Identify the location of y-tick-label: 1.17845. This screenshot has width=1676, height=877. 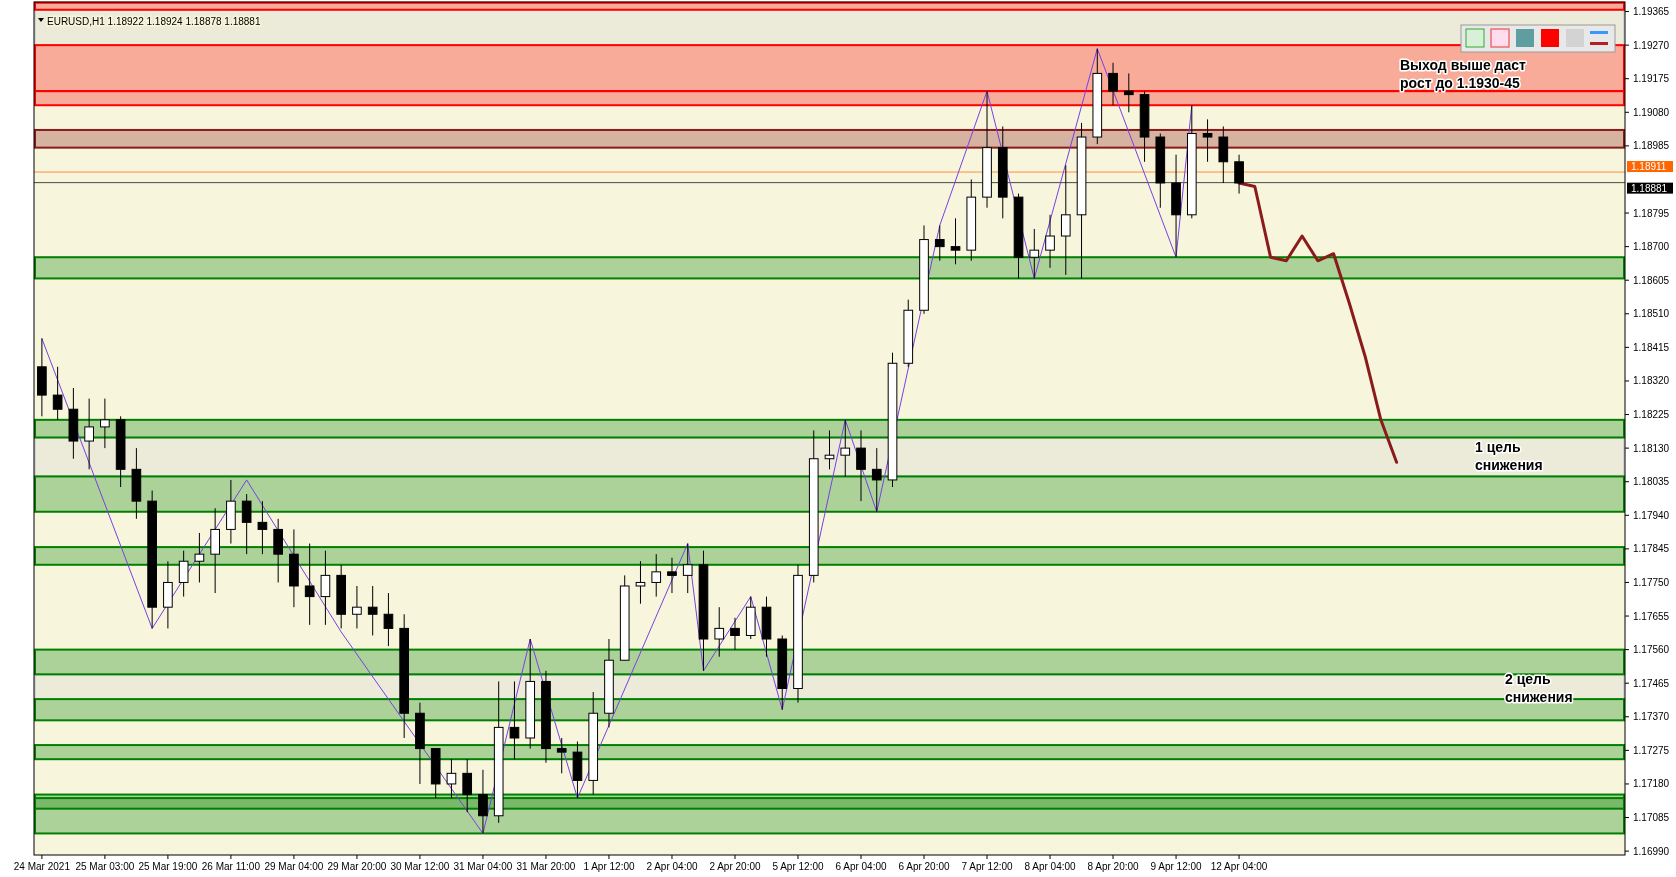
(1651, 549).